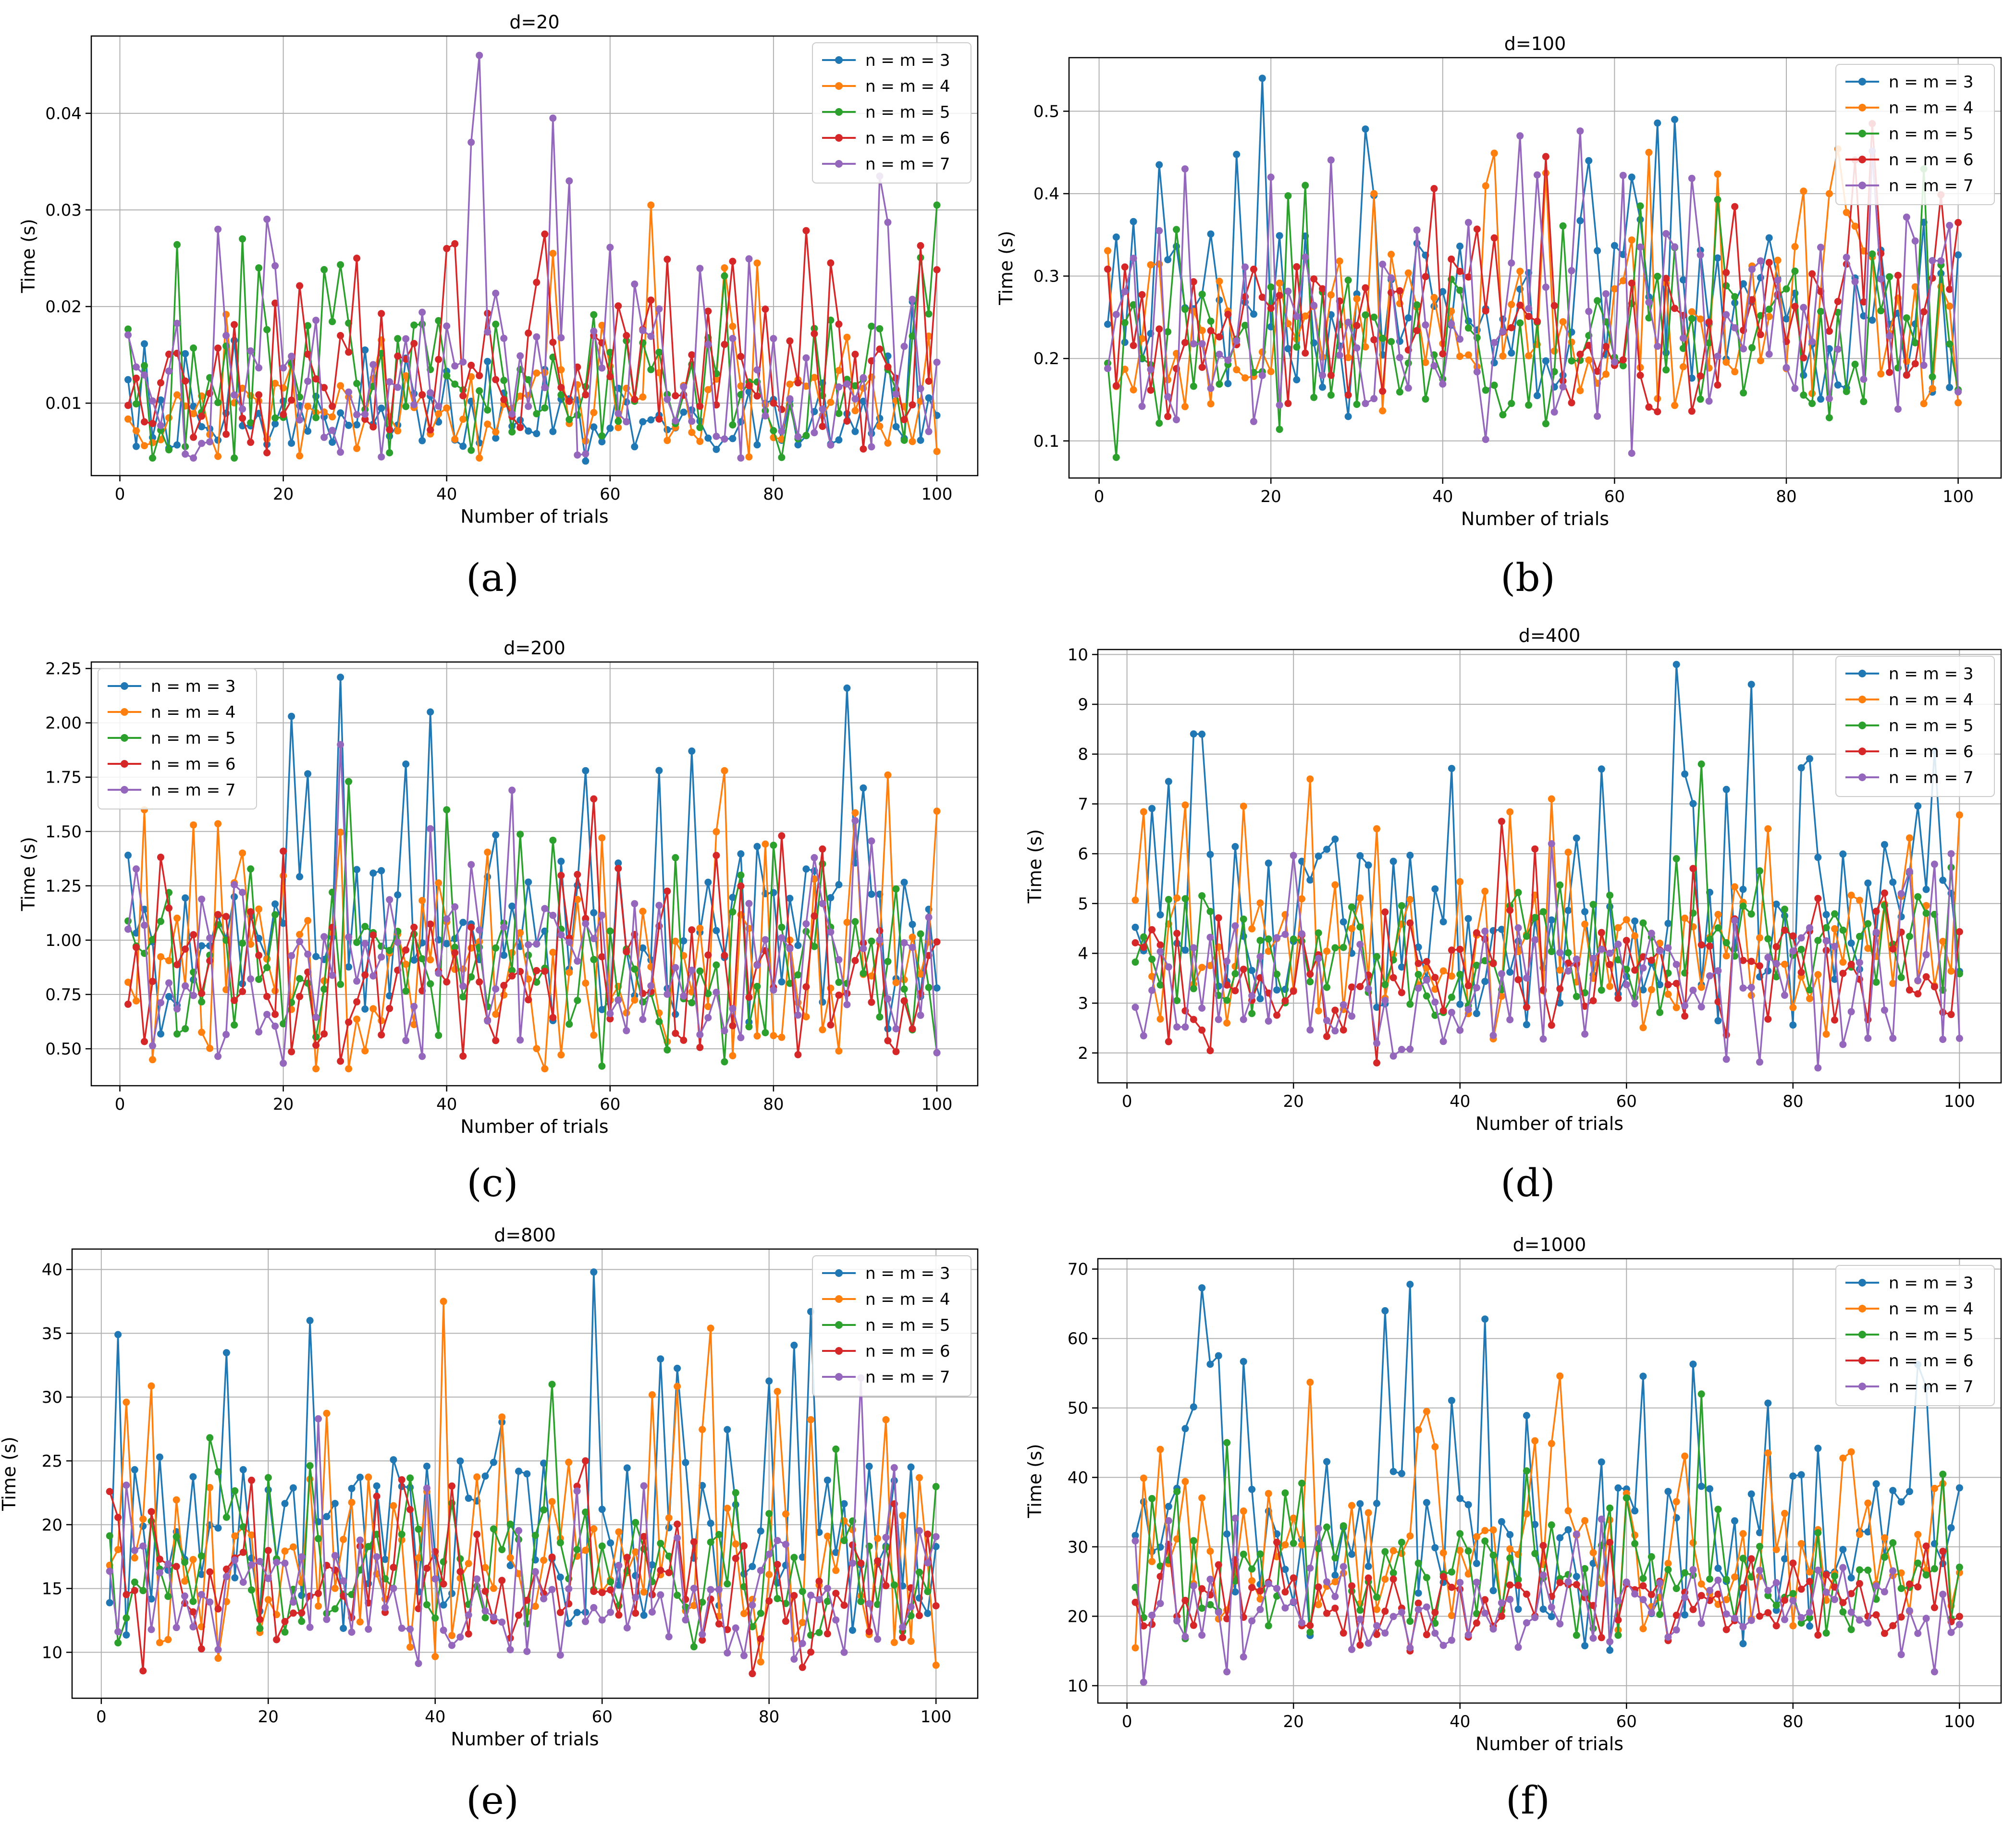  What do you see at coordinates (534, 22) in the screenshot?
I see `chart-title: d=20` at bounding box center [534, 22].